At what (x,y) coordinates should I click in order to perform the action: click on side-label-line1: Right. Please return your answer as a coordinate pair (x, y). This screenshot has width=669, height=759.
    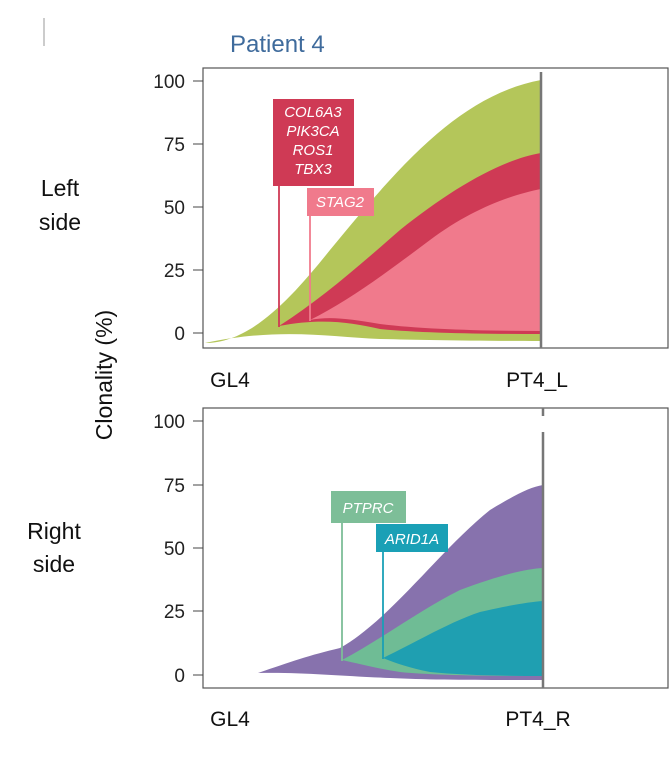
    Looking at the image, I should click on (54, 531).